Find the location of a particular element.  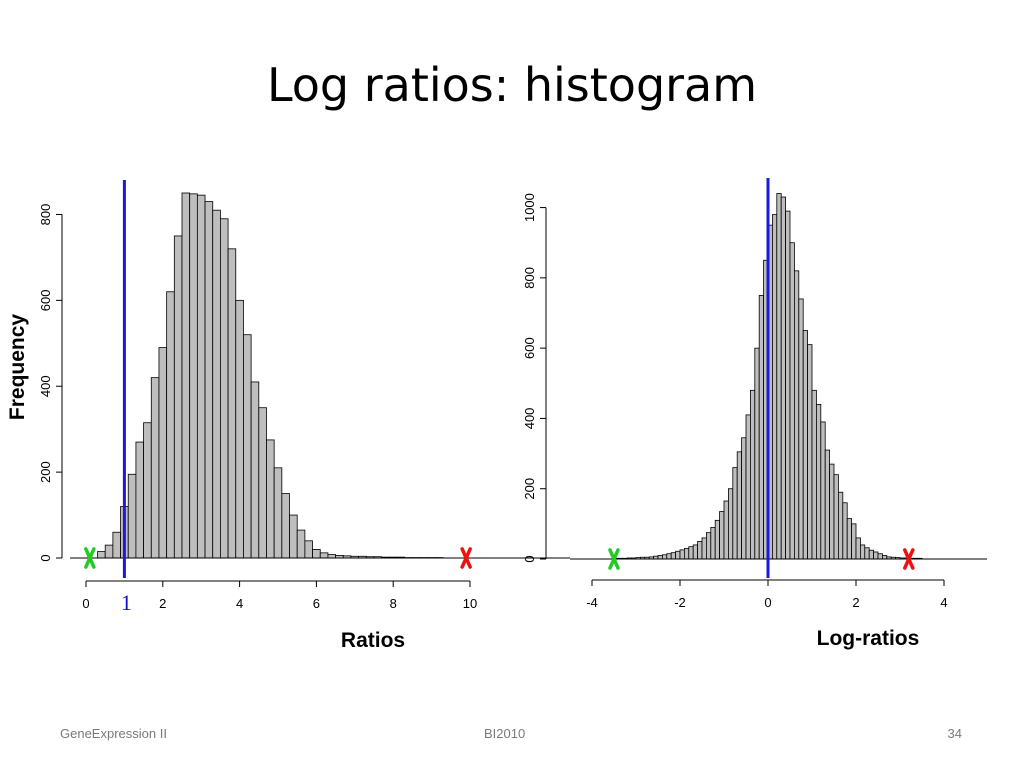

y-tick-label: 0 is located at coordinates (529, 558).